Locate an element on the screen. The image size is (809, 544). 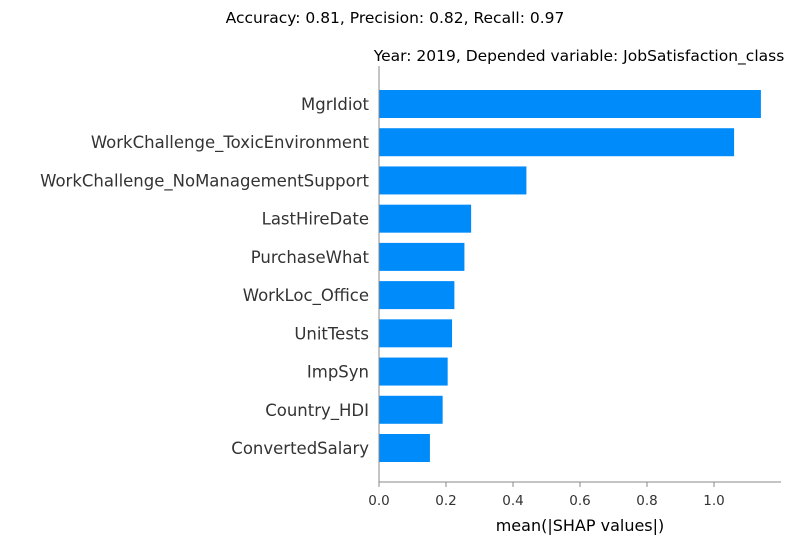
x-ticks-group: 0.0 0.2 0.4 0.6 0.8 1.0 is located at coordinates (546, 495).